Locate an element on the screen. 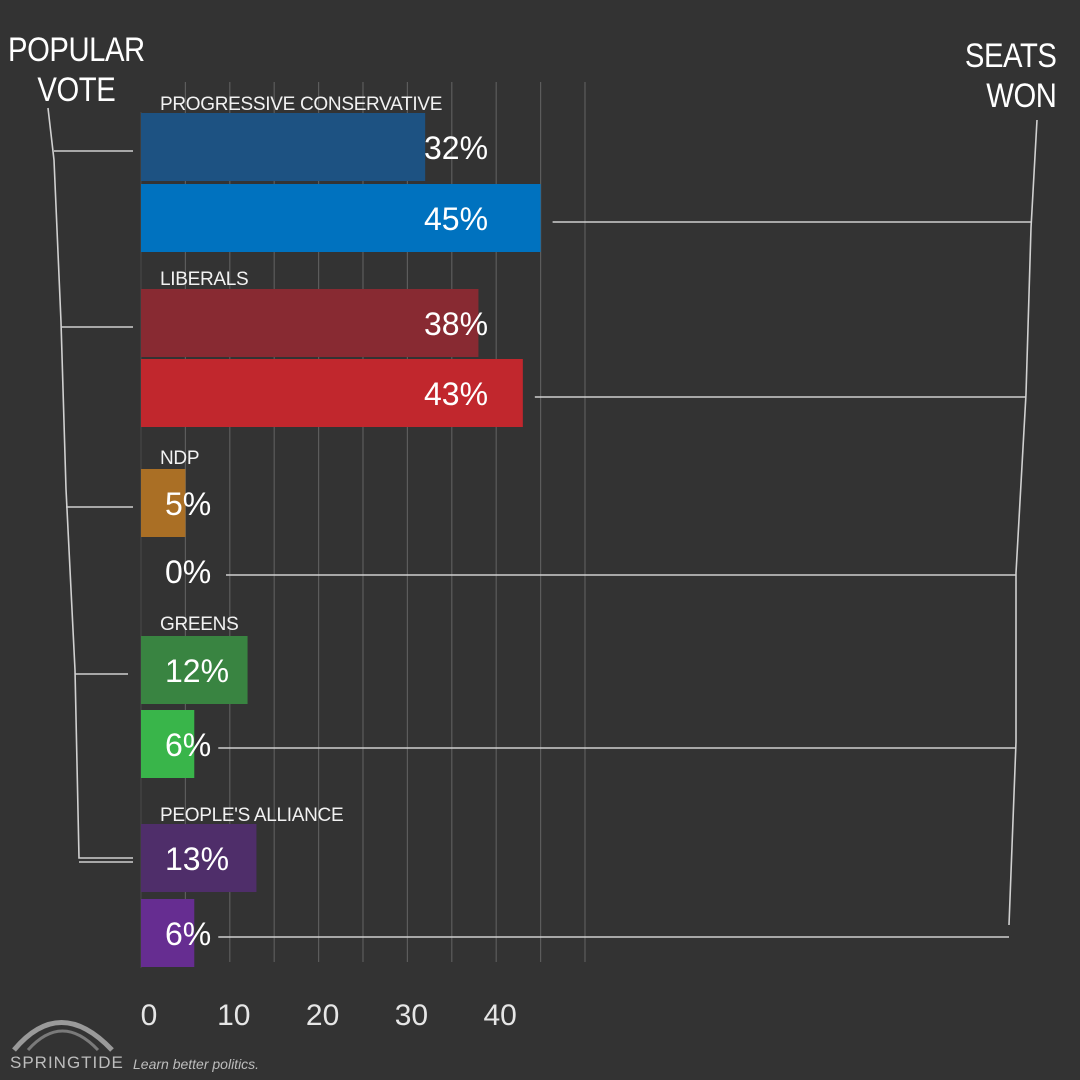 The height and width of the screenshot is (1080, 1080). seats-won-title: SEATS WON is located at coordinates (1010, 76).